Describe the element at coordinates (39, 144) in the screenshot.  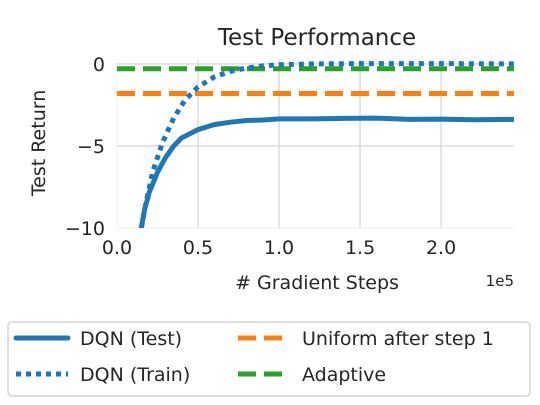
I see `y-axis-label: Test Return` at that location.